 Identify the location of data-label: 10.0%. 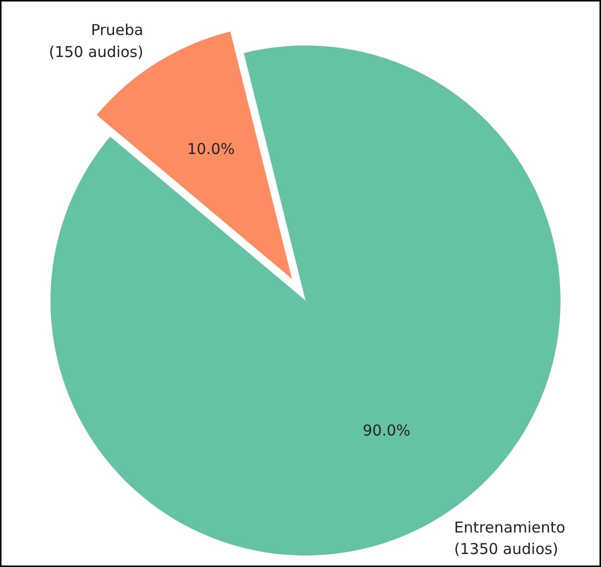
(211, 149).